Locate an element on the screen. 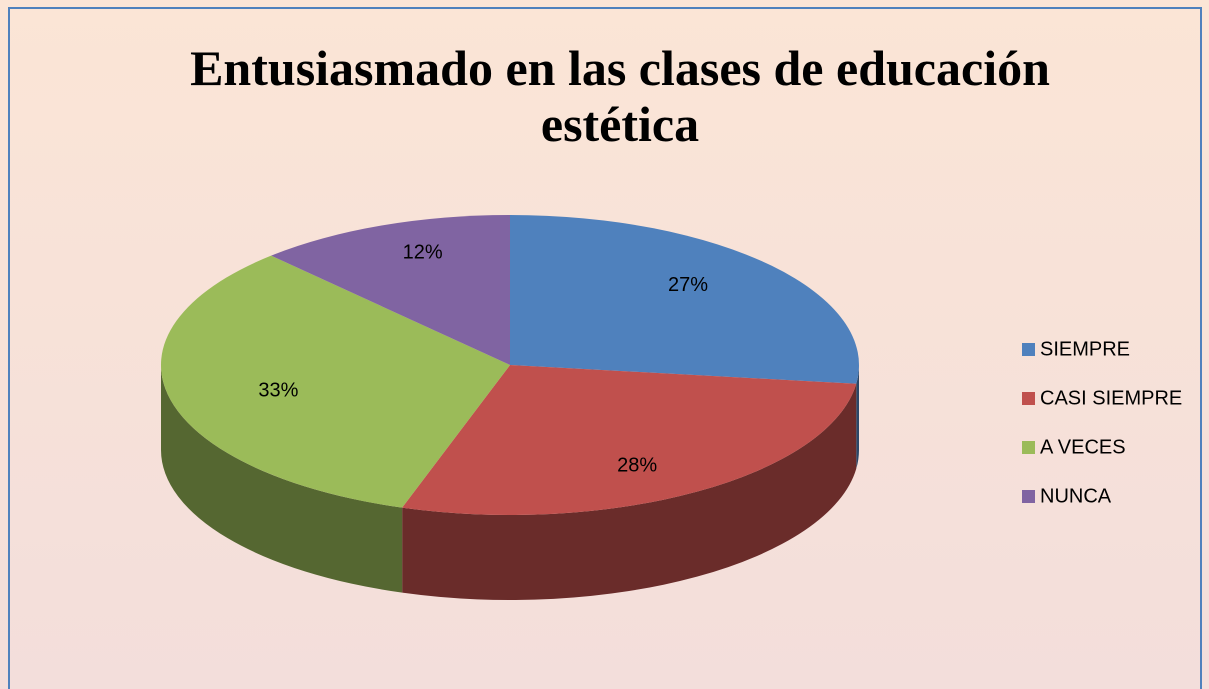 The height and width of the screenshot is (689, 1209). legend-label: A VECES is located at coordinates (1083, 447).